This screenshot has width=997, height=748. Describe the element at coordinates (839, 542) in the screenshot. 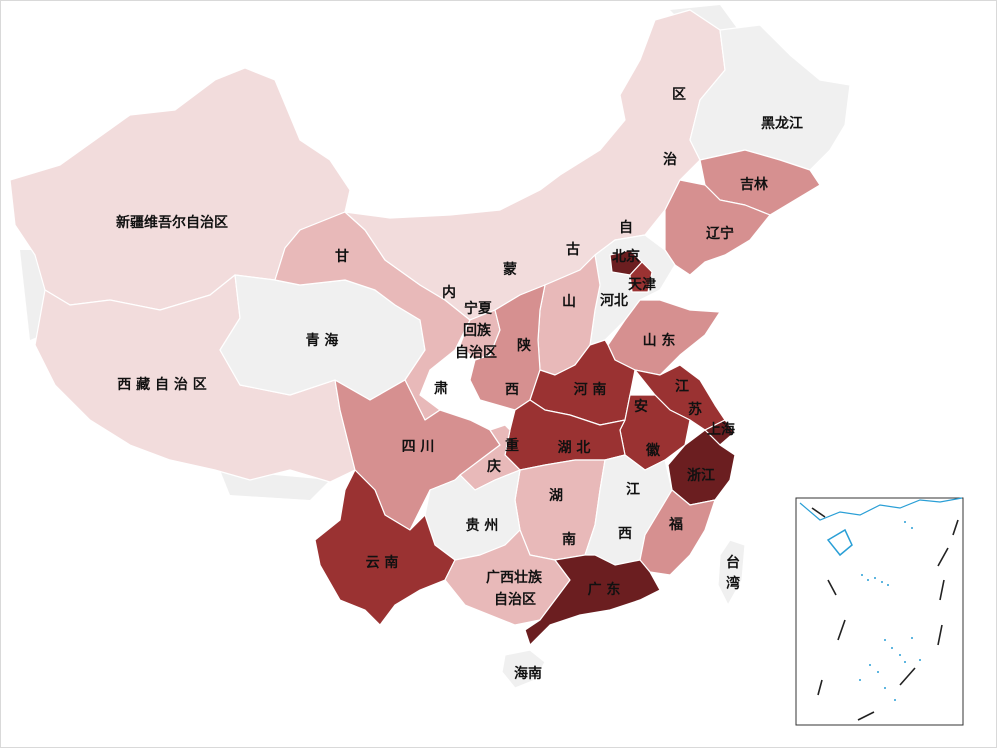

I see `inset-hainan` at that location.